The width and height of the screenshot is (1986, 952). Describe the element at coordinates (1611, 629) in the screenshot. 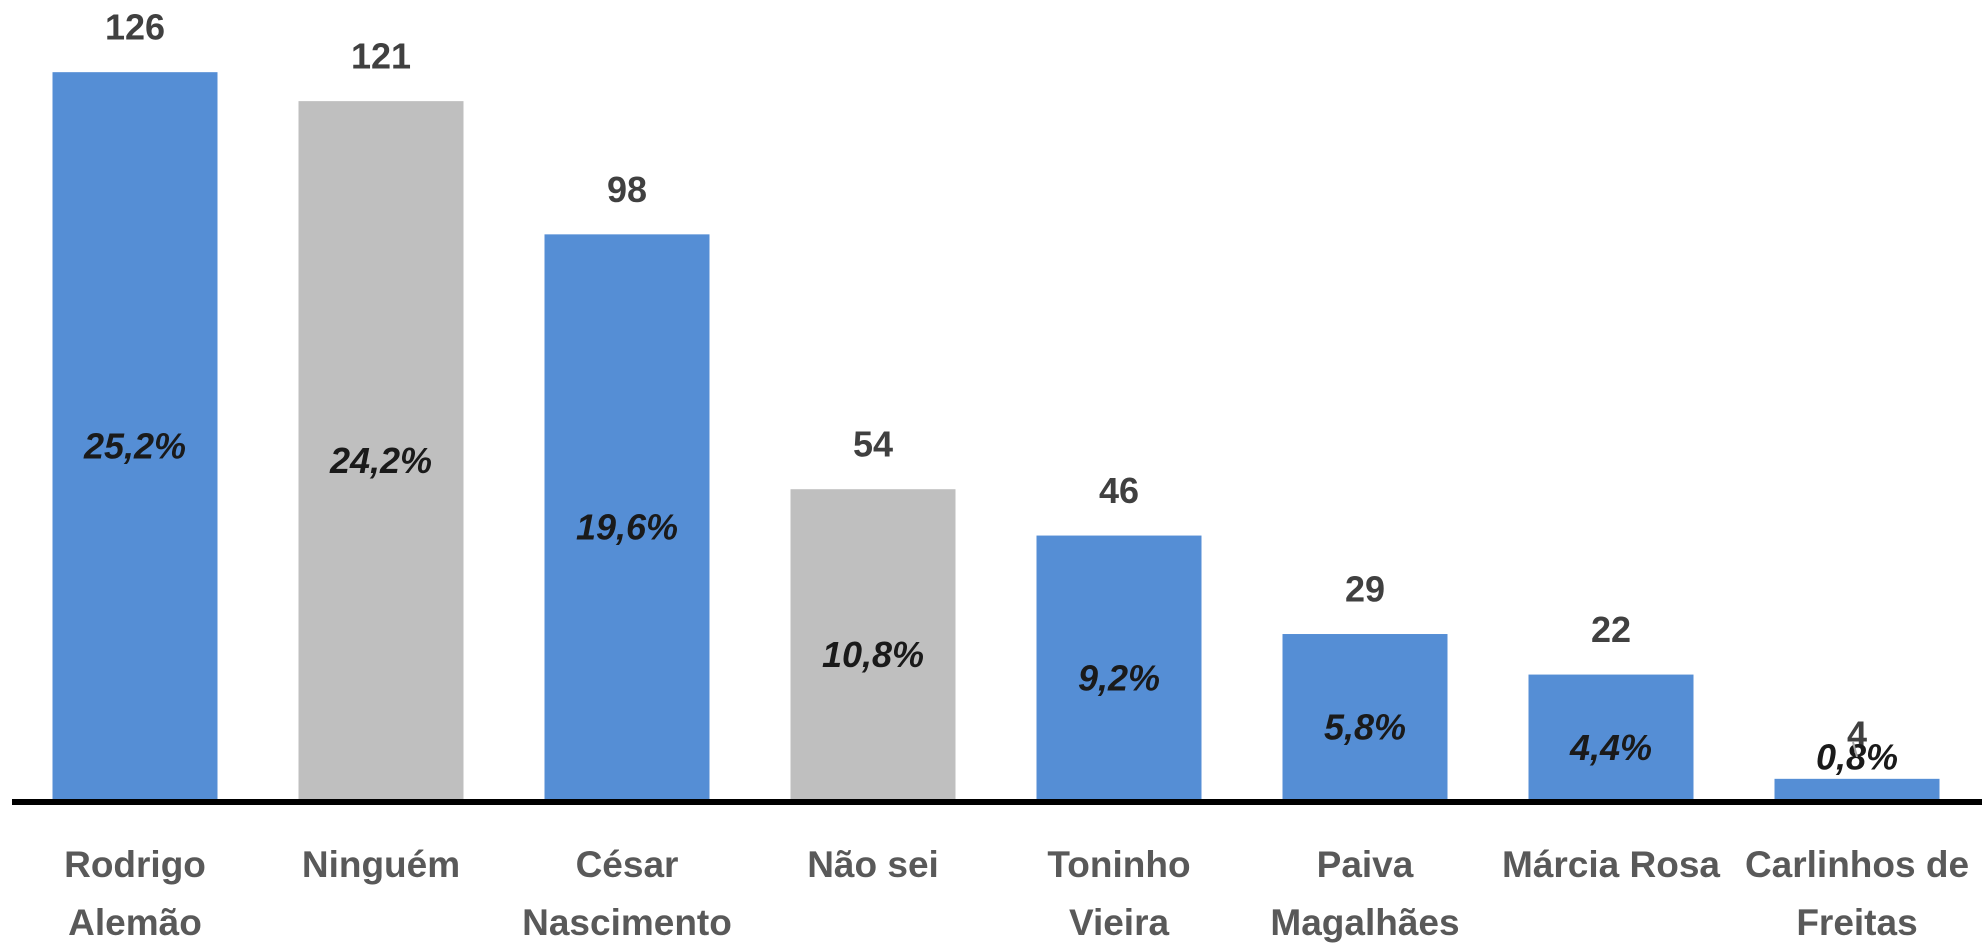

I see `value-label: 22` at that location.